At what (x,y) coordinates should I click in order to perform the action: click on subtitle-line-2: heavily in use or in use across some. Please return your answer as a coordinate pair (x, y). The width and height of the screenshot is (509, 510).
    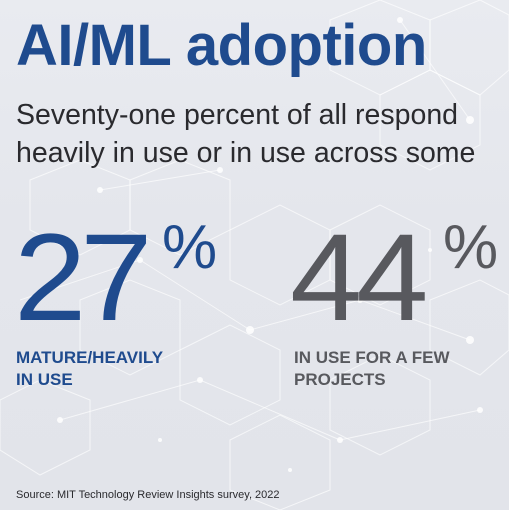
    Looking at the image, I should click on (246, 153).